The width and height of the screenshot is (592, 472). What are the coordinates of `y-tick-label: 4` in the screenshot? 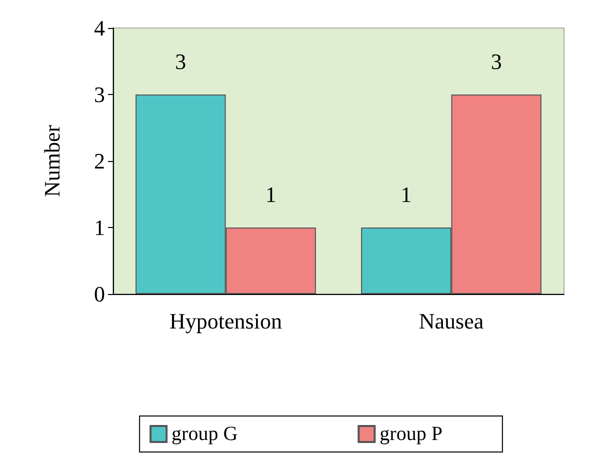 It's located at (99, 28).